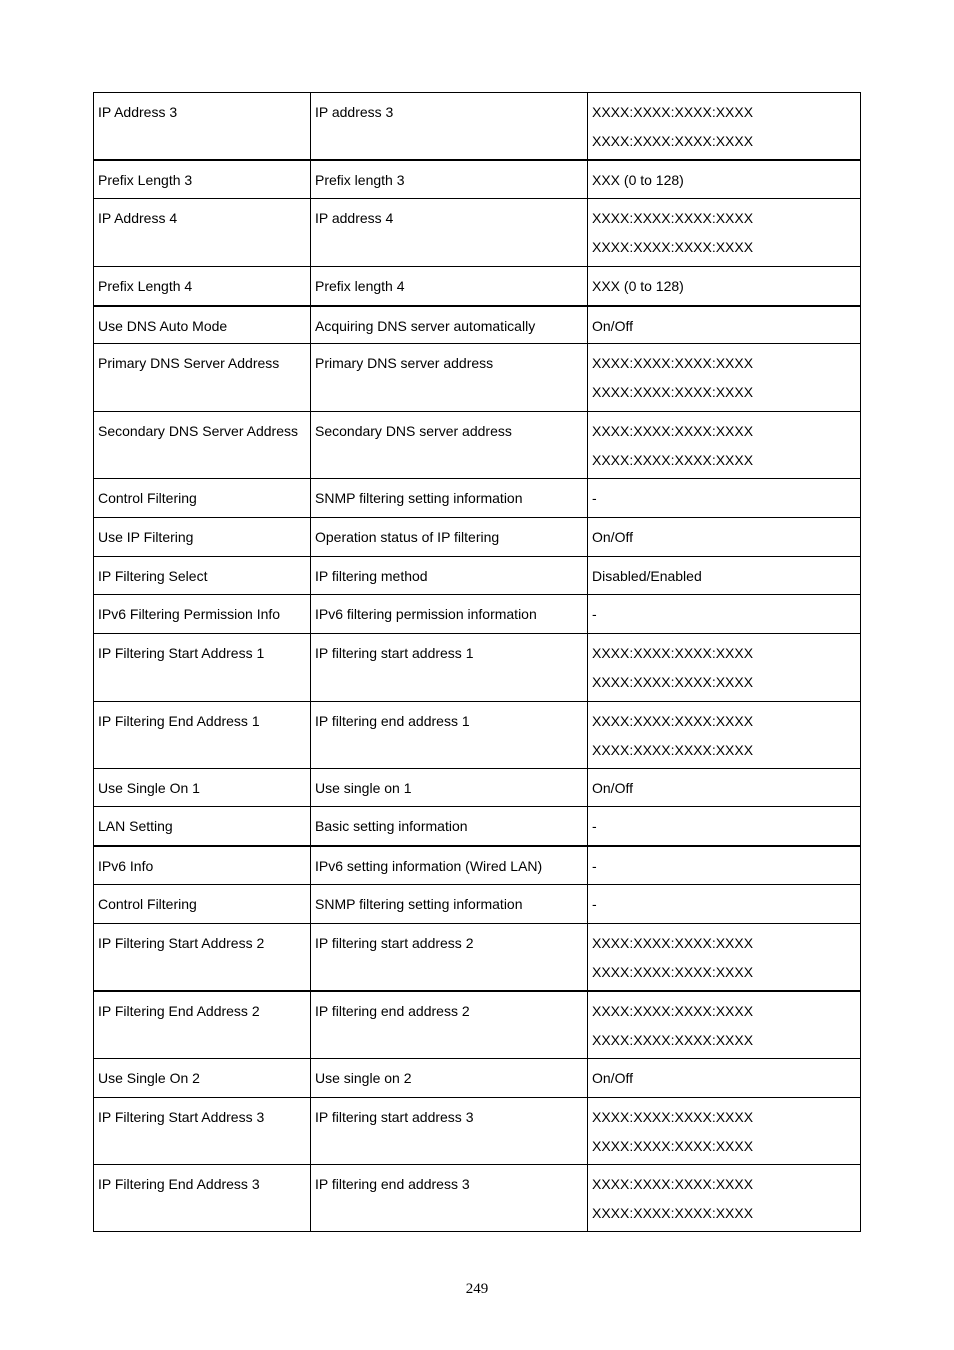  Describe the element at coordinates (202, 1078) in the screenshot. I see `item-cell: Use Single On 2` at that location.